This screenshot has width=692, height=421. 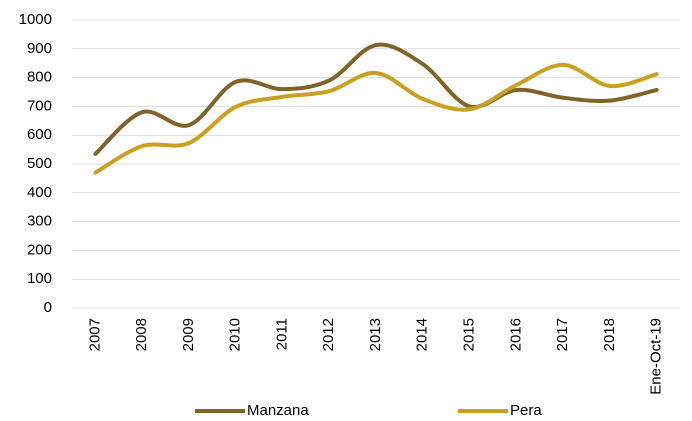 What do you see at coordinates (35, 19) in the screenshot?
I see `y-tick-label: 1000` at bounding box center [35, 19].